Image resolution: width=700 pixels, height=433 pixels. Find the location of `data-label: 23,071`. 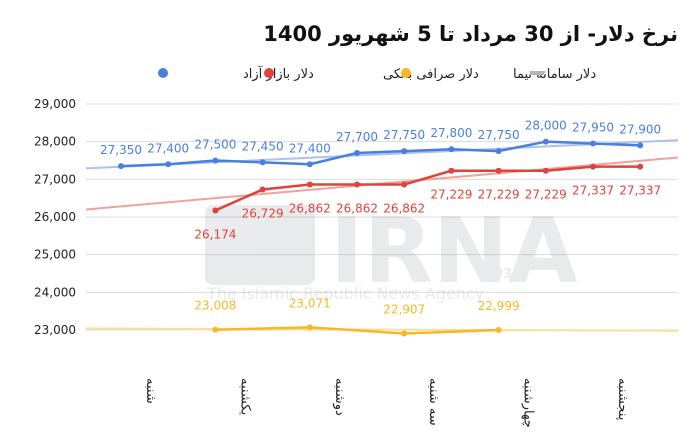

data-label: 23,071 is located at coordinates (310, 303).